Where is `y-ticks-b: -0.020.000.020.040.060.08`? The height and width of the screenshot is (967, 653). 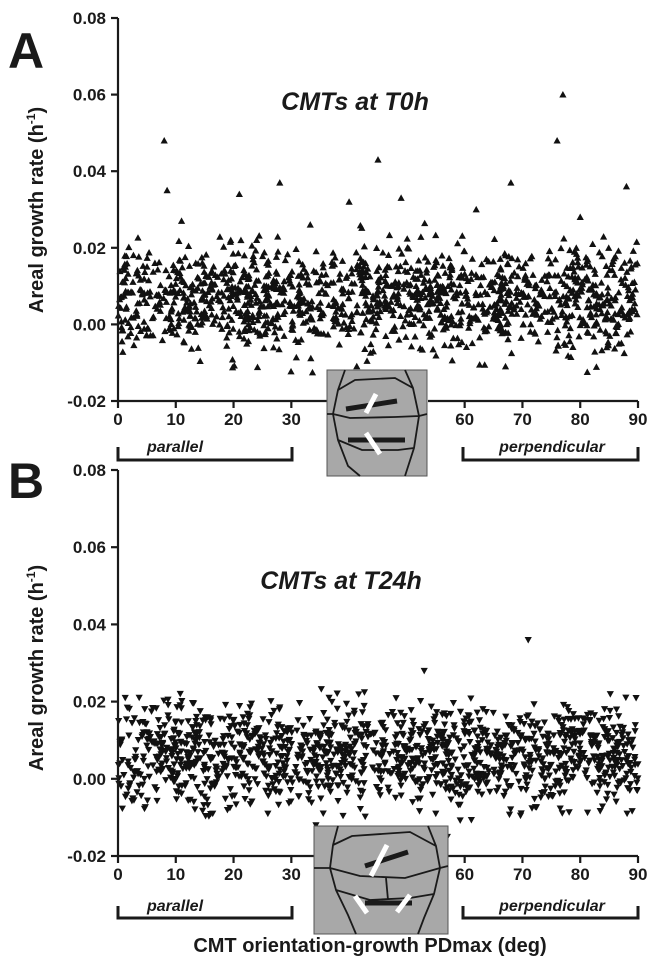 y-ticks-b: -0.020.000.020.040.060.08 is located at coordinates (92, 663).